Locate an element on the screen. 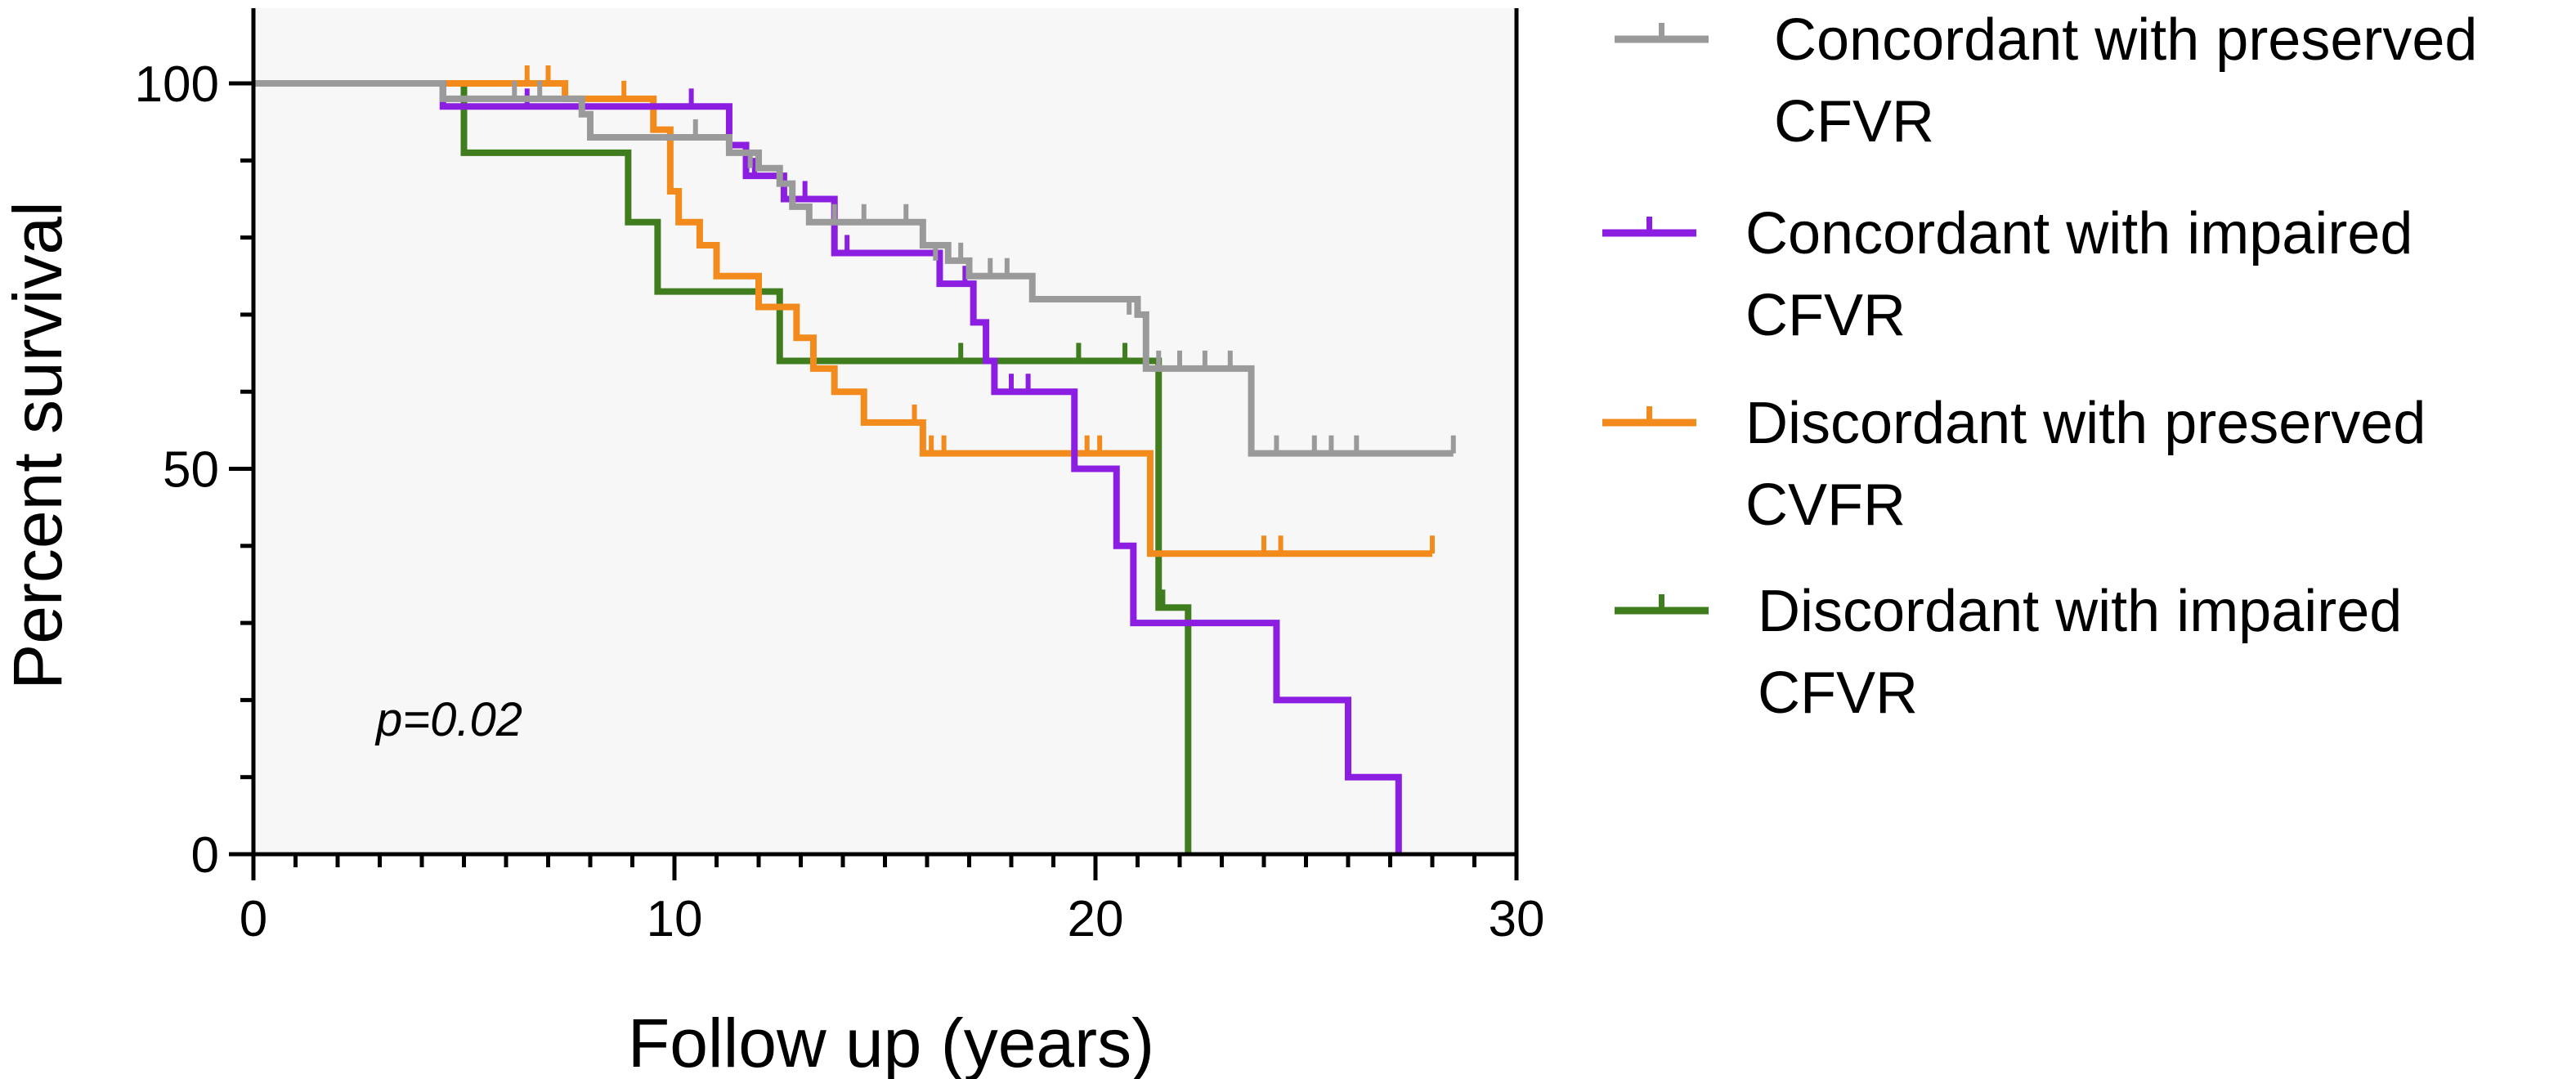 This screenshot has width=2576, height=1079. legend-label: Discordant with impaired is located at coordinates (2080, 611).